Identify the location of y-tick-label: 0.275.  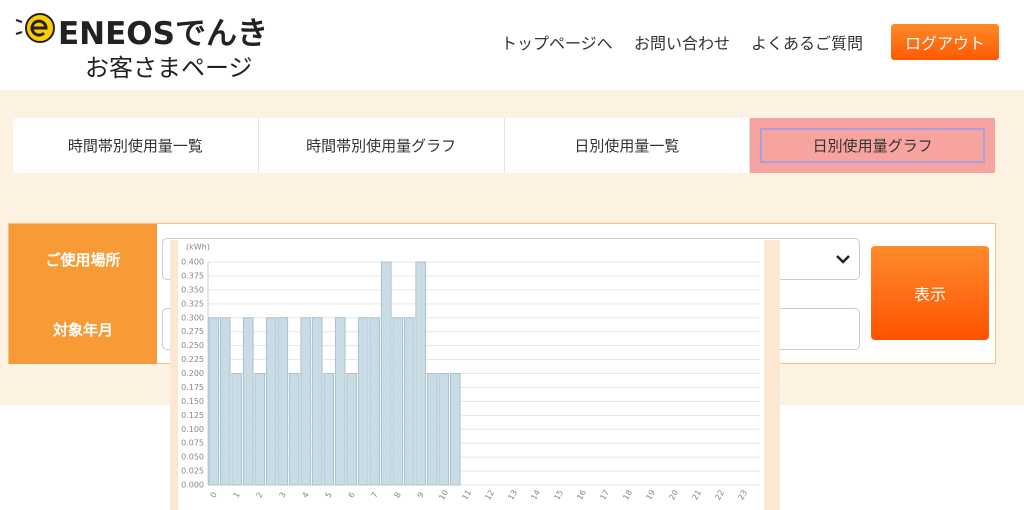
(192, 331).